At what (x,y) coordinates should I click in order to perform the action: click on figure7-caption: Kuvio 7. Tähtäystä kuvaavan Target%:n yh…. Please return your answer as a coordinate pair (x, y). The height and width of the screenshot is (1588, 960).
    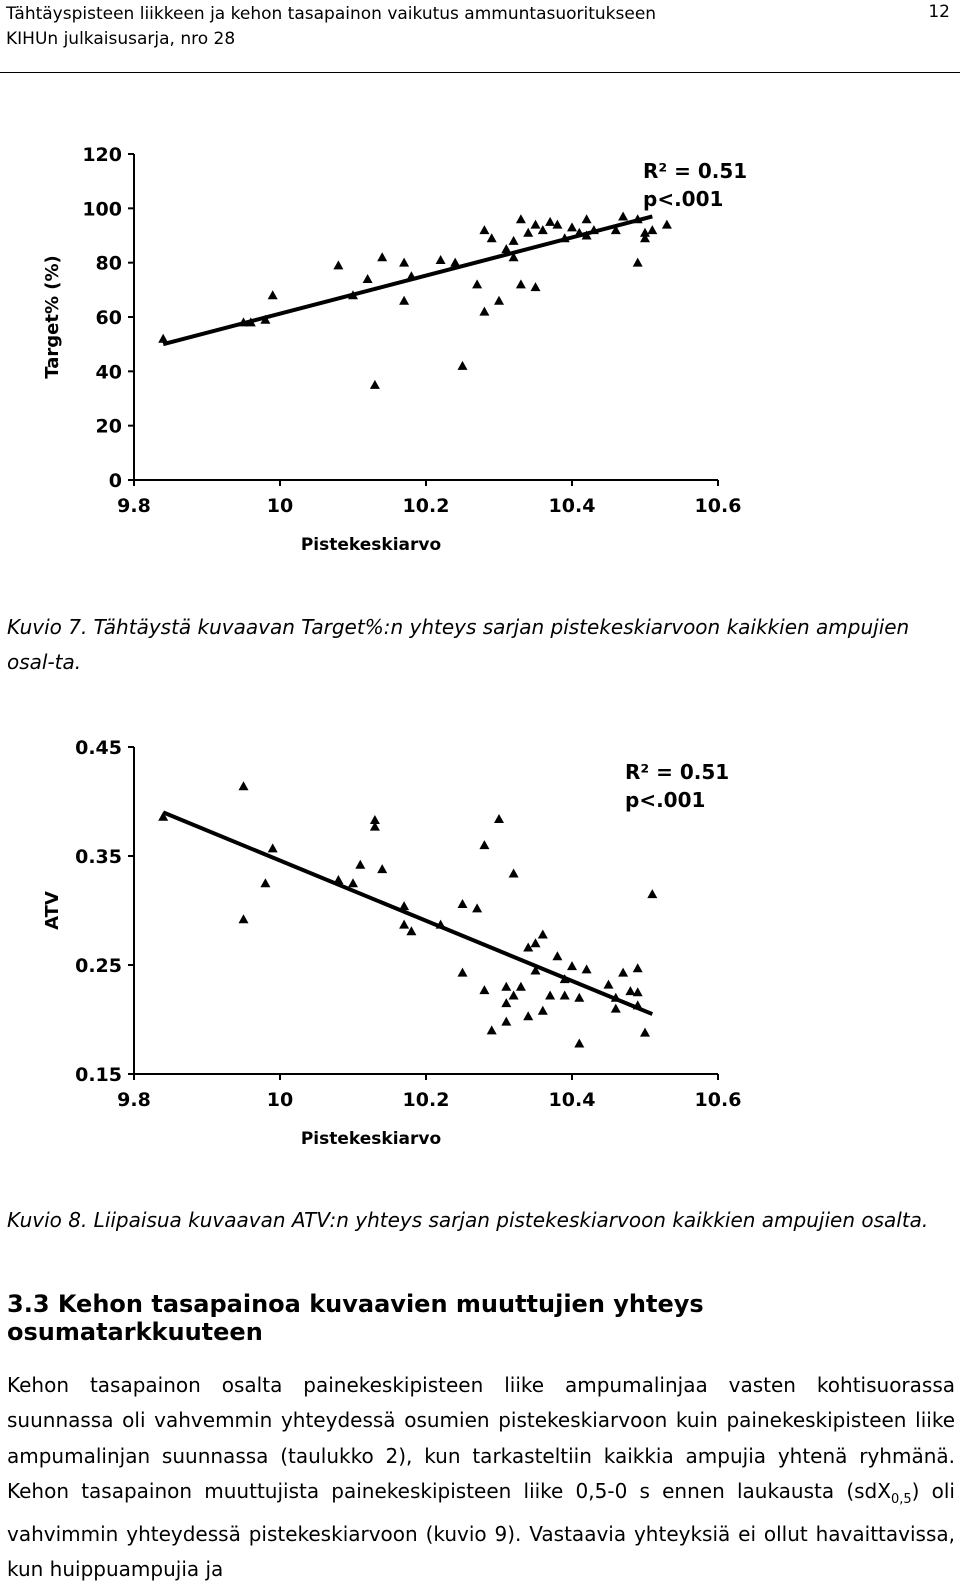
    Looking at the image, I should click on (458, 644).